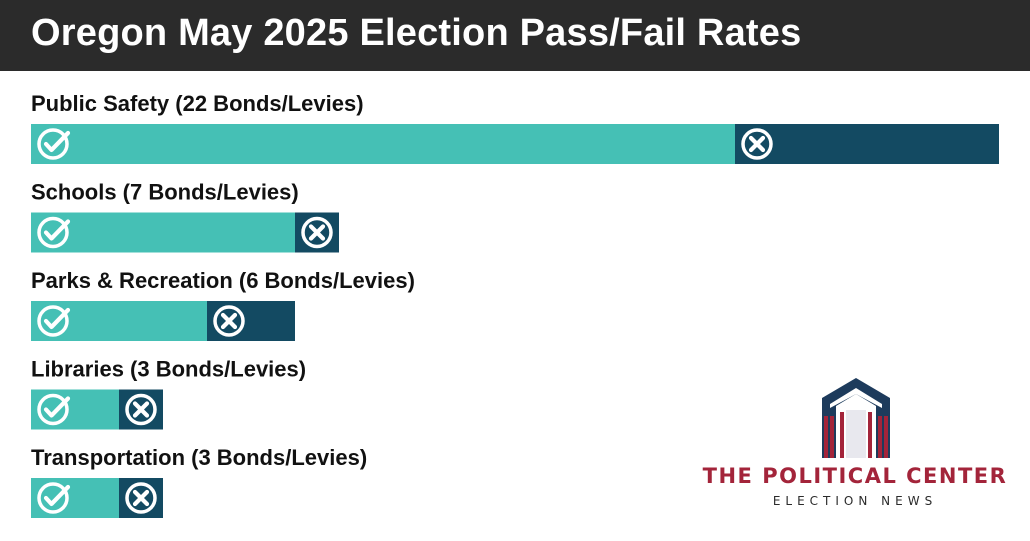 The height and width of the screenshot is (541, 1030). What do you see at coordinates (416, 33) in the screenshot?
I see `page-title: Oregon May 2025 Election Pass/Fail Rates` at bounding box center [416, 33].